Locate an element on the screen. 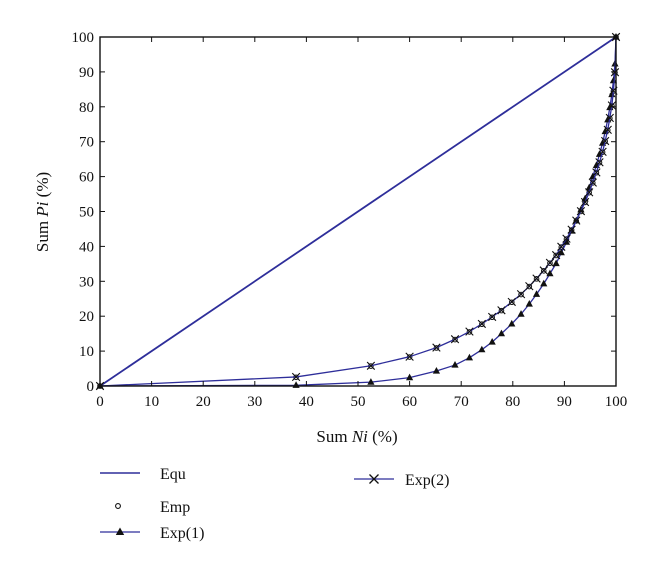 The image size is (660, 573). legend-exp1-label: Exp(1) is located at coordinates (182, 533).